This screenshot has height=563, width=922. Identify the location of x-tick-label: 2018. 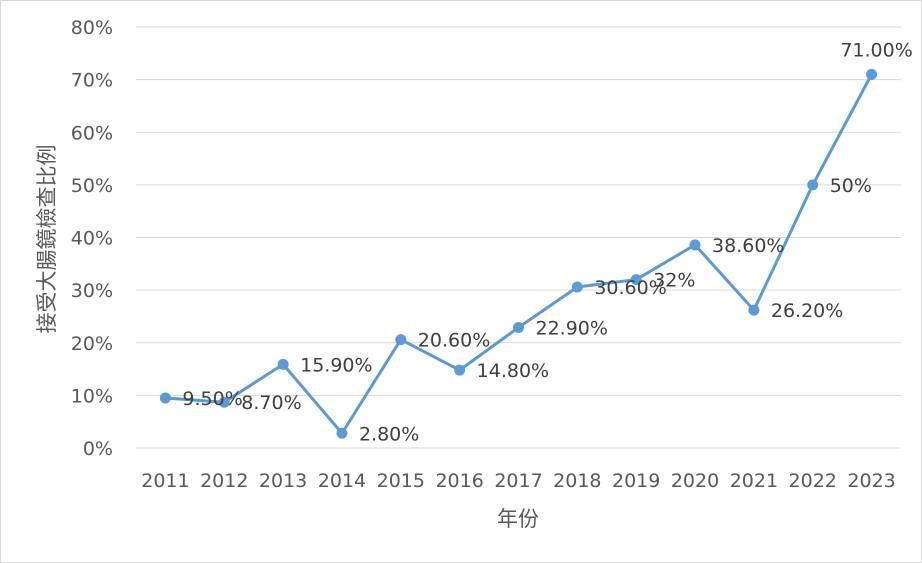
(577, 481).